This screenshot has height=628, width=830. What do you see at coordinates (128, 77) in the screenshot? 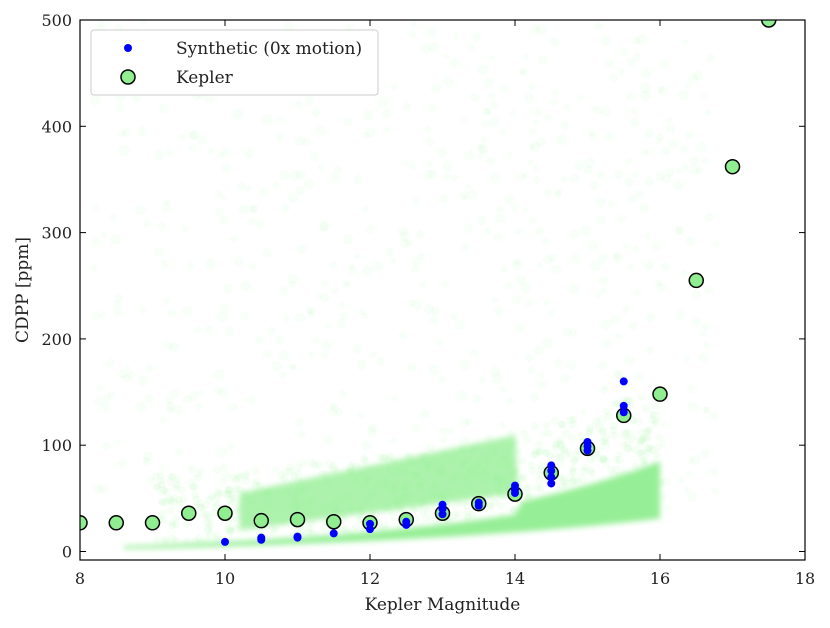
I see `legend-kepler-marker` at bounding box center [128, 77].